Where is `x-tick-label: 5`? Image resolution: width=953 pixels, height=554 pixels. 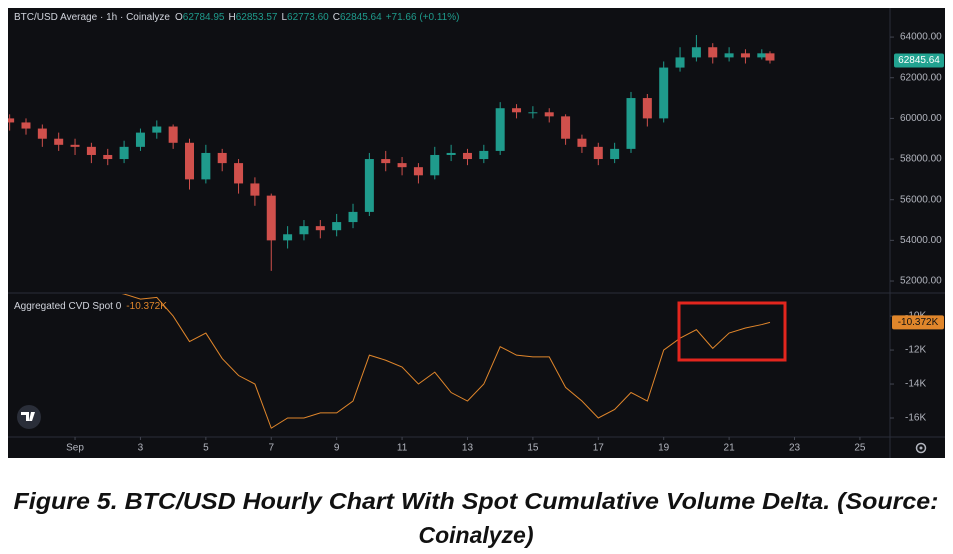 x-tick-label: 5 is located at coordinates (206, 448).